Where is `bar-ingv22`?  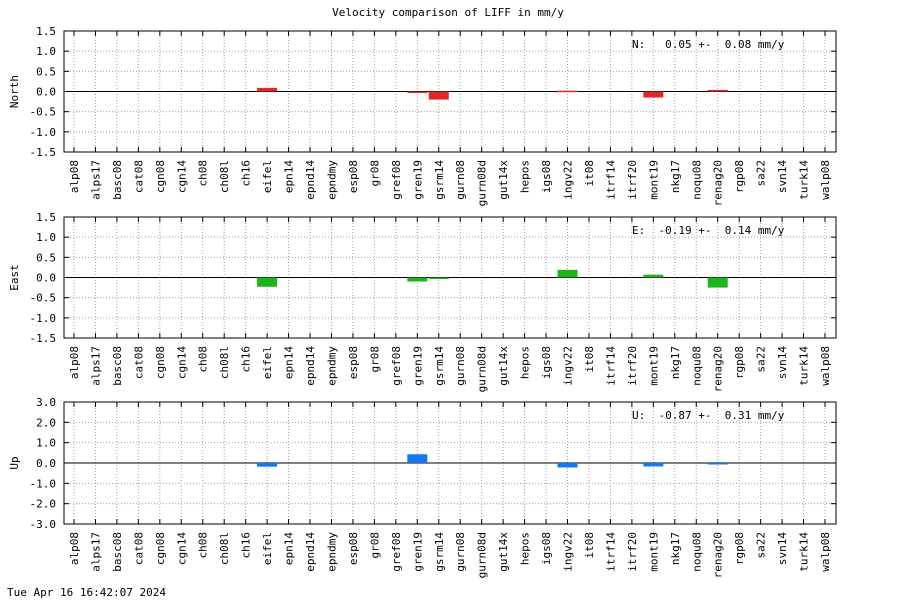
bar-ingv22 is located at coordinates (567, 465).